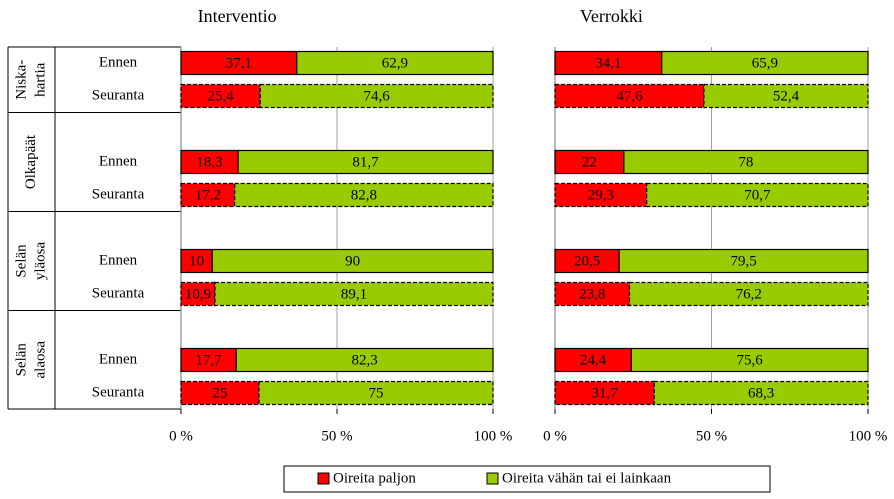 This screenshot has height=499, width=894. I want to click on value-label: 74,6, so click(376, 96).